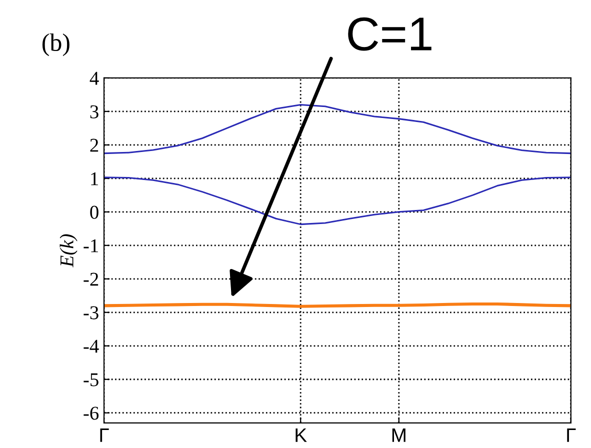  What do you see at coordinates (94, 179) in the screenshot?
I see `y-tick-label: 1` at bounding box center [94, 179].